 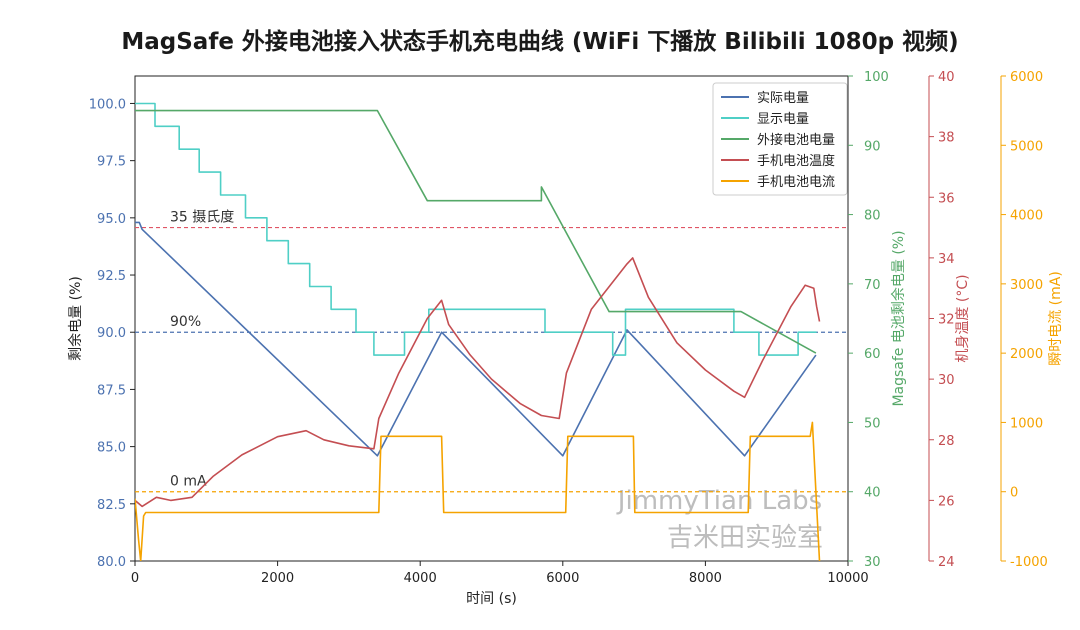 I want to click on temp-tick-label: 34, so click(x=946, y=259).